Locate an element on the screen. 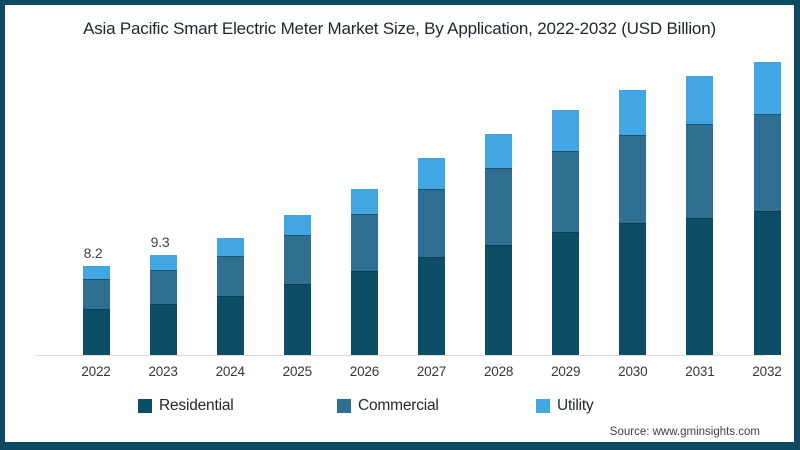 This screenshot has height=450, width=800. legend-swatch-commercial is located at coordinates (344, 406).